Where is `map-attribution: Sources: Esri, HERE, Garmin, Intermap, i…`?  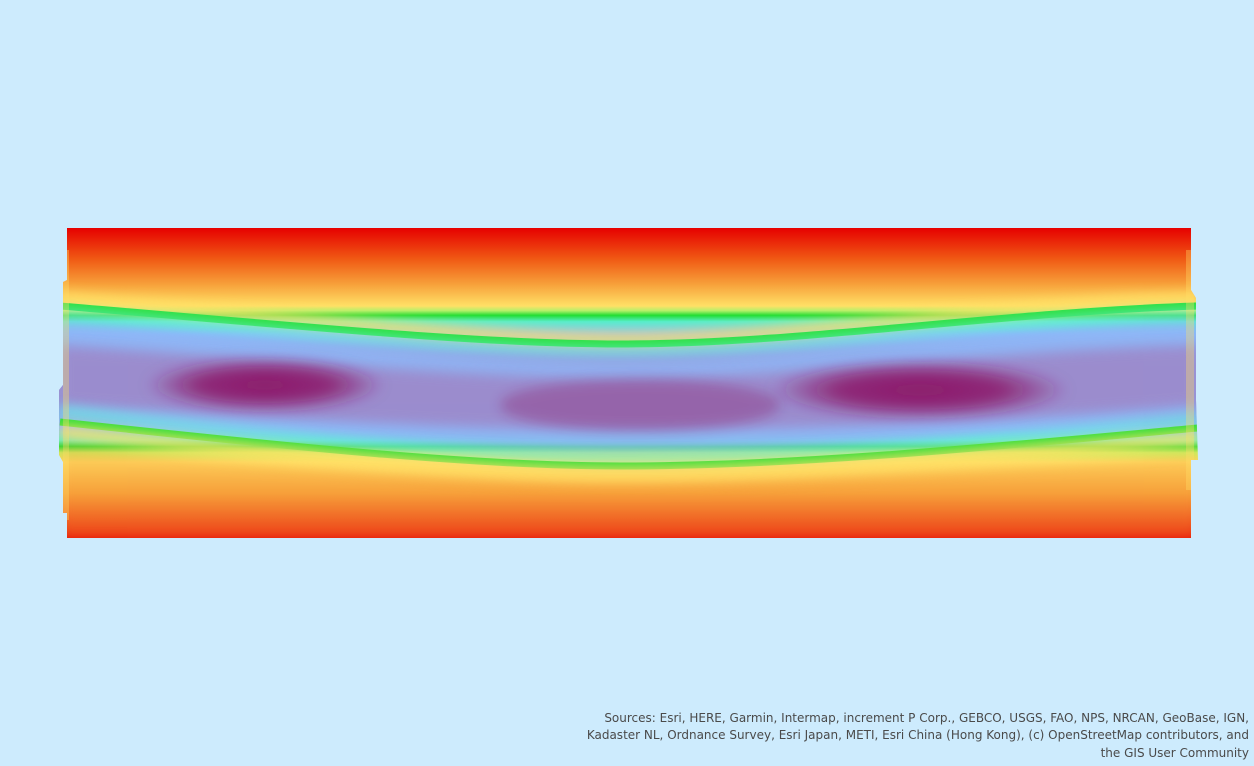
map-attribution: Sources: Esri, HERE, Garmin, Intermap, i… is located at coordinates (917, 735).